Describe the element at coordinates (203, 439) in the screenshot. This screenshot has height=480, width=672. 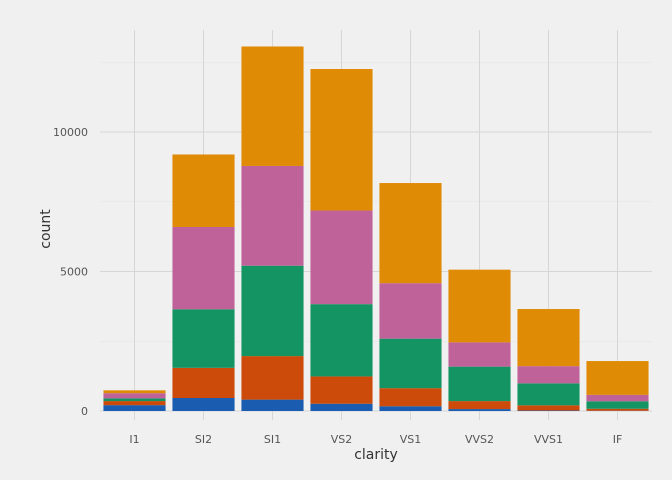
I see `x-tick-label: SI2` at that location.